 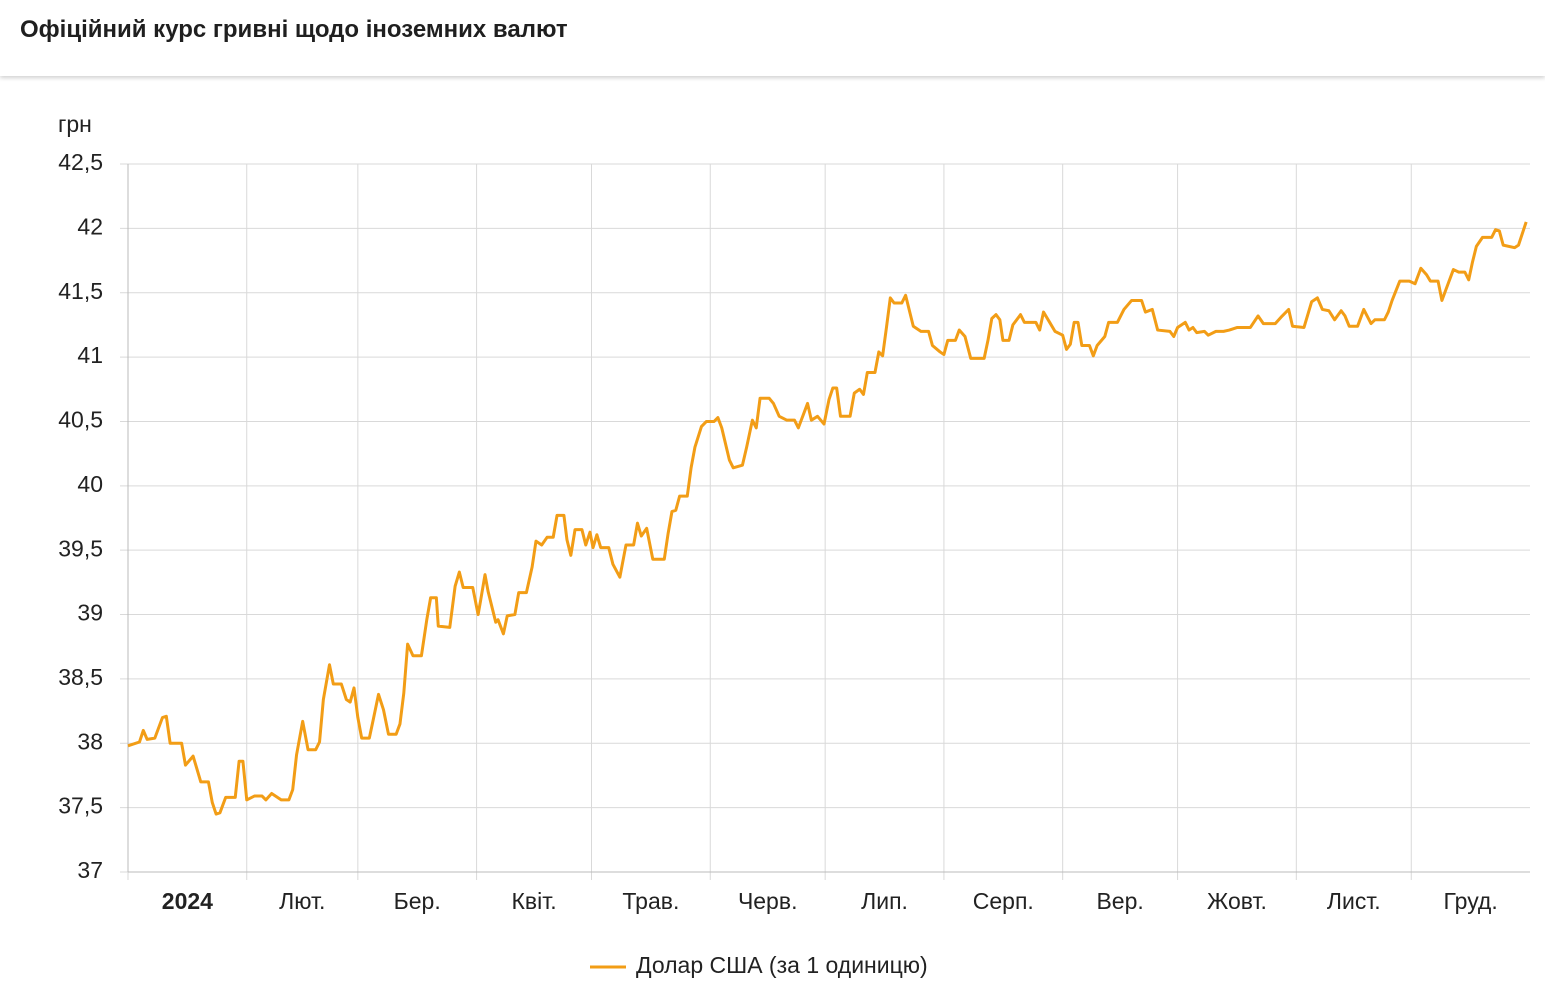 What do you see at coordinates (884, 901) in the screenshot?
I see `x-tick-label: Лип.` at bounding box center [884, 901].